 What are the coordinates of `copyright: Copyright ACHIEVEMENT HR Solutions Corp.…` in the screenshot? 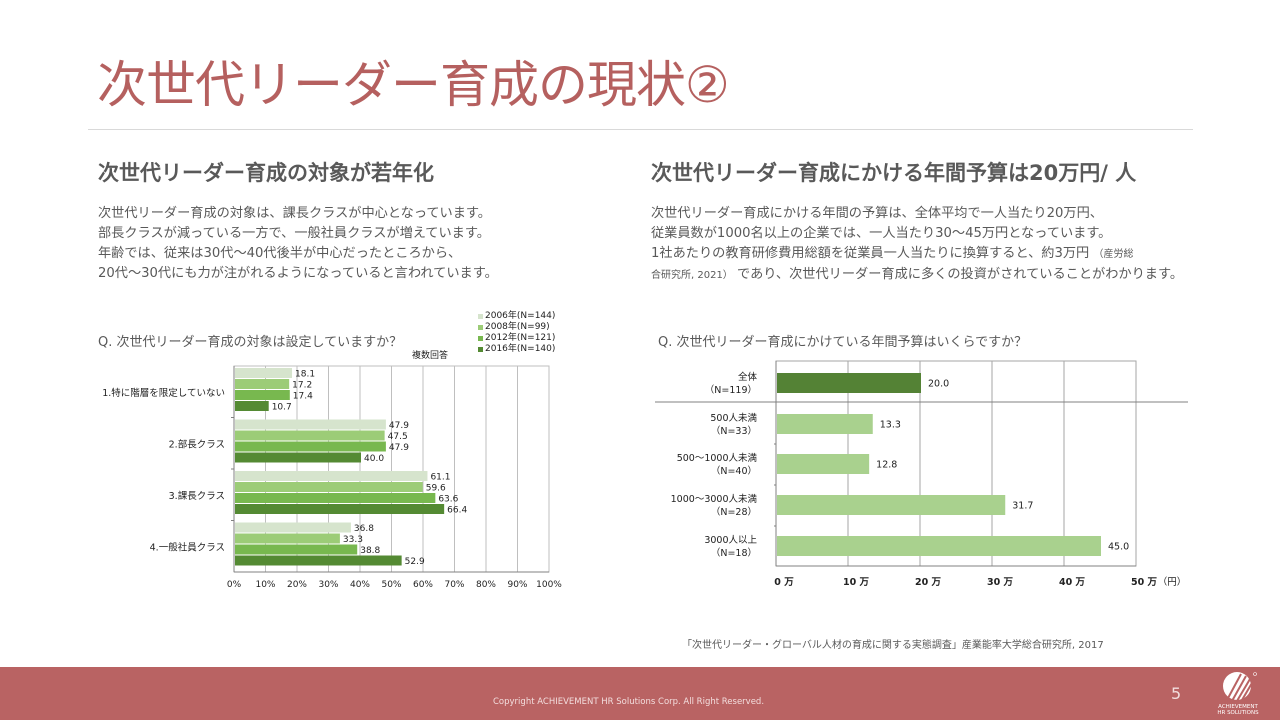 It's located at (629, 702).